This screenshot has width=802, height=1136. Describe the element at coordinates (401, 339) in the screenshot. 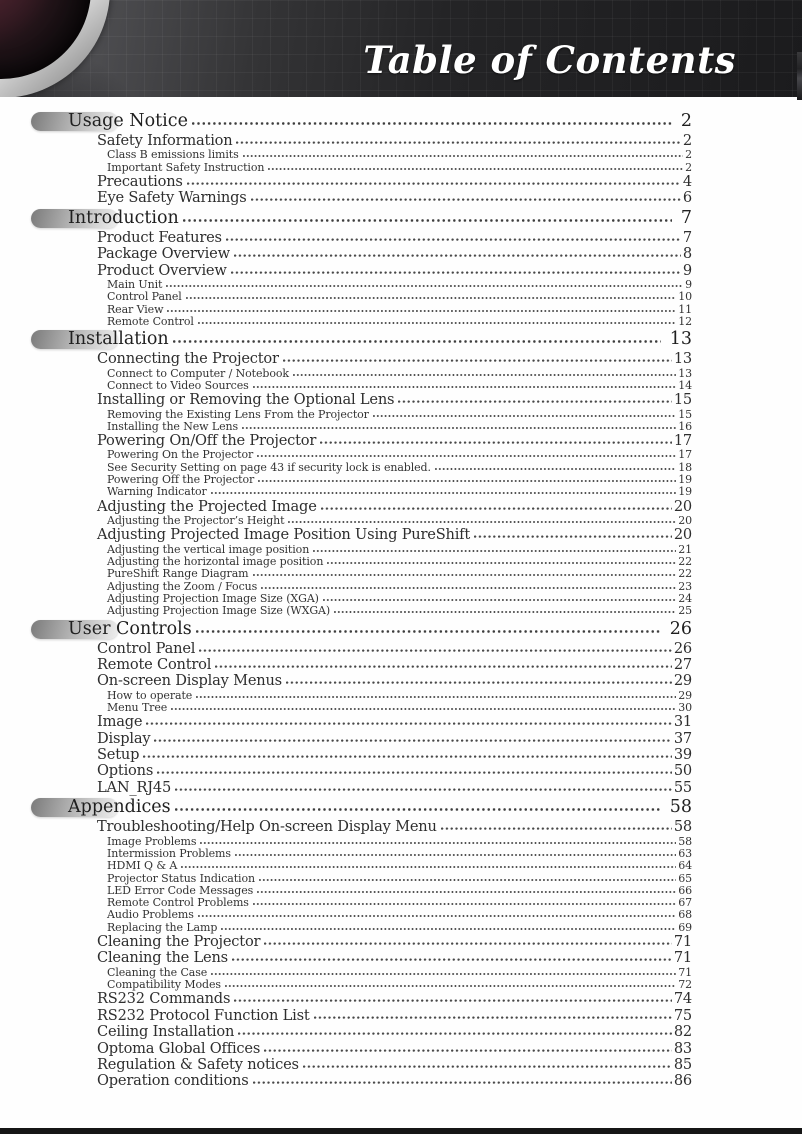

I see `toc-entry: Installation 13` at that location.